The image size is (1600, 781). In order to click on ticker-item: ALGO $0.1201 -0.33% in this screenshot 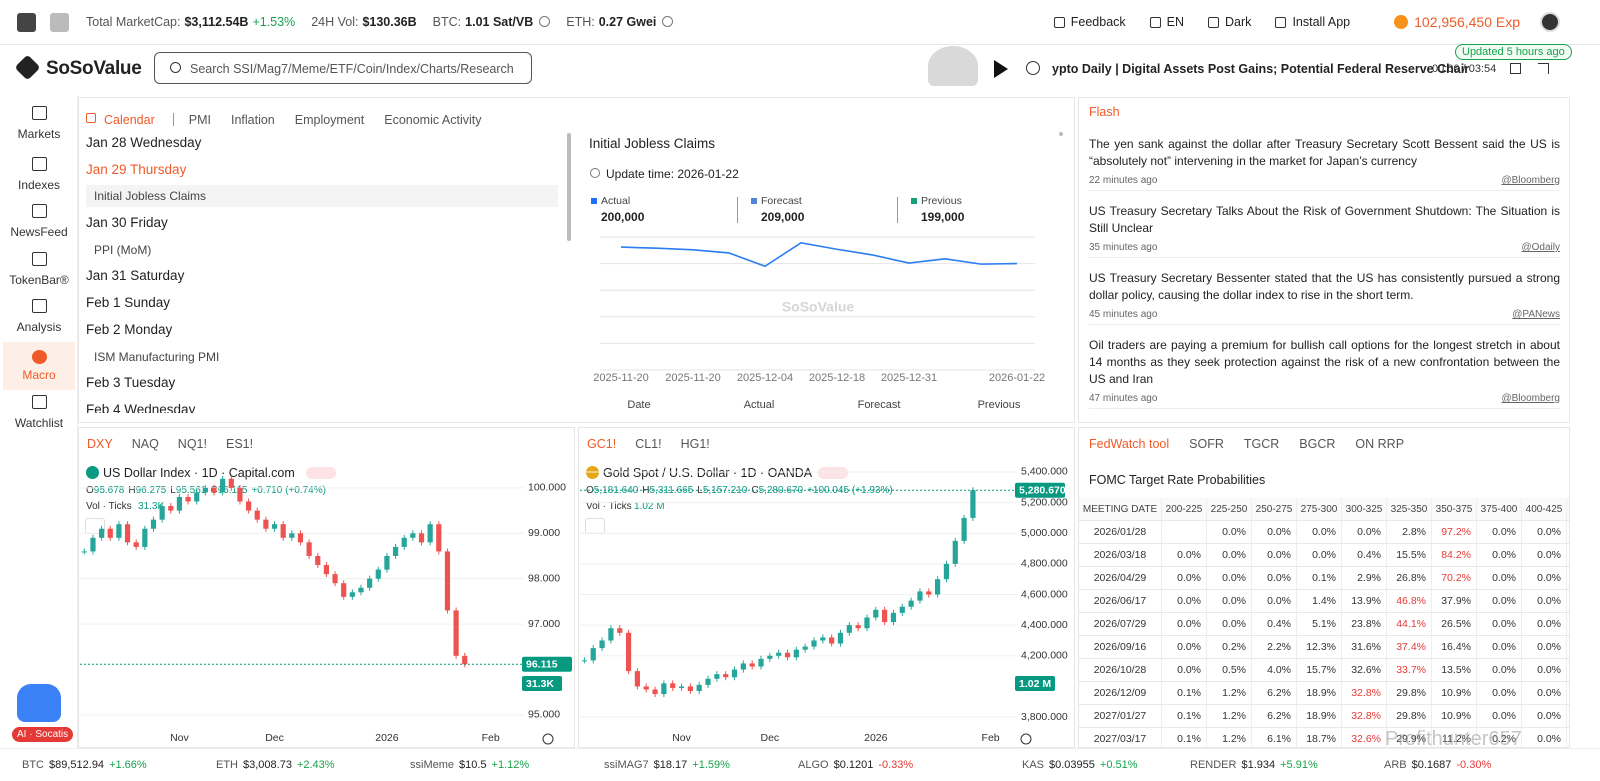, I will do `click(910, 765)`.